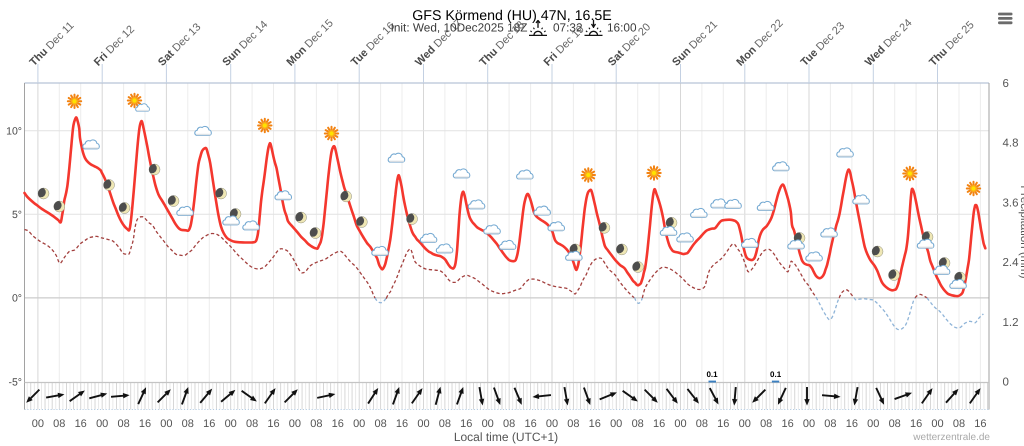 This screenshot has height=446, width=1024. Describe the element at coordinates (1006, 383) in the screenshot. I see `svg-text: 0` at that location.